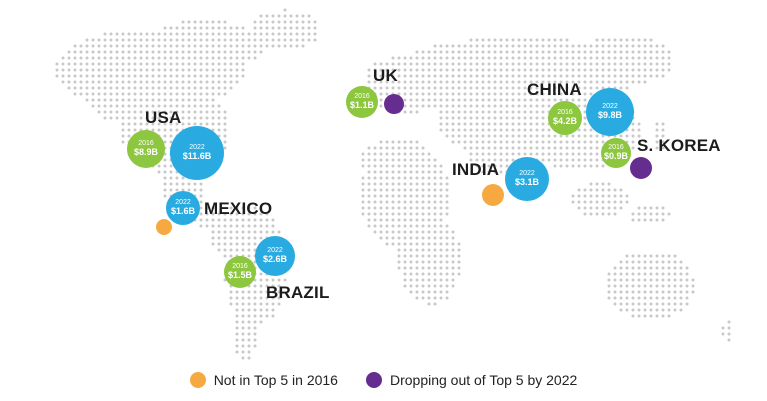 Image resolution: width=767 pixels, height=401 pixels. What do you see at coordinates (476, 169) in the screenshot?
I see `country-label-india: INDIA` at bounding box center [476, 169].